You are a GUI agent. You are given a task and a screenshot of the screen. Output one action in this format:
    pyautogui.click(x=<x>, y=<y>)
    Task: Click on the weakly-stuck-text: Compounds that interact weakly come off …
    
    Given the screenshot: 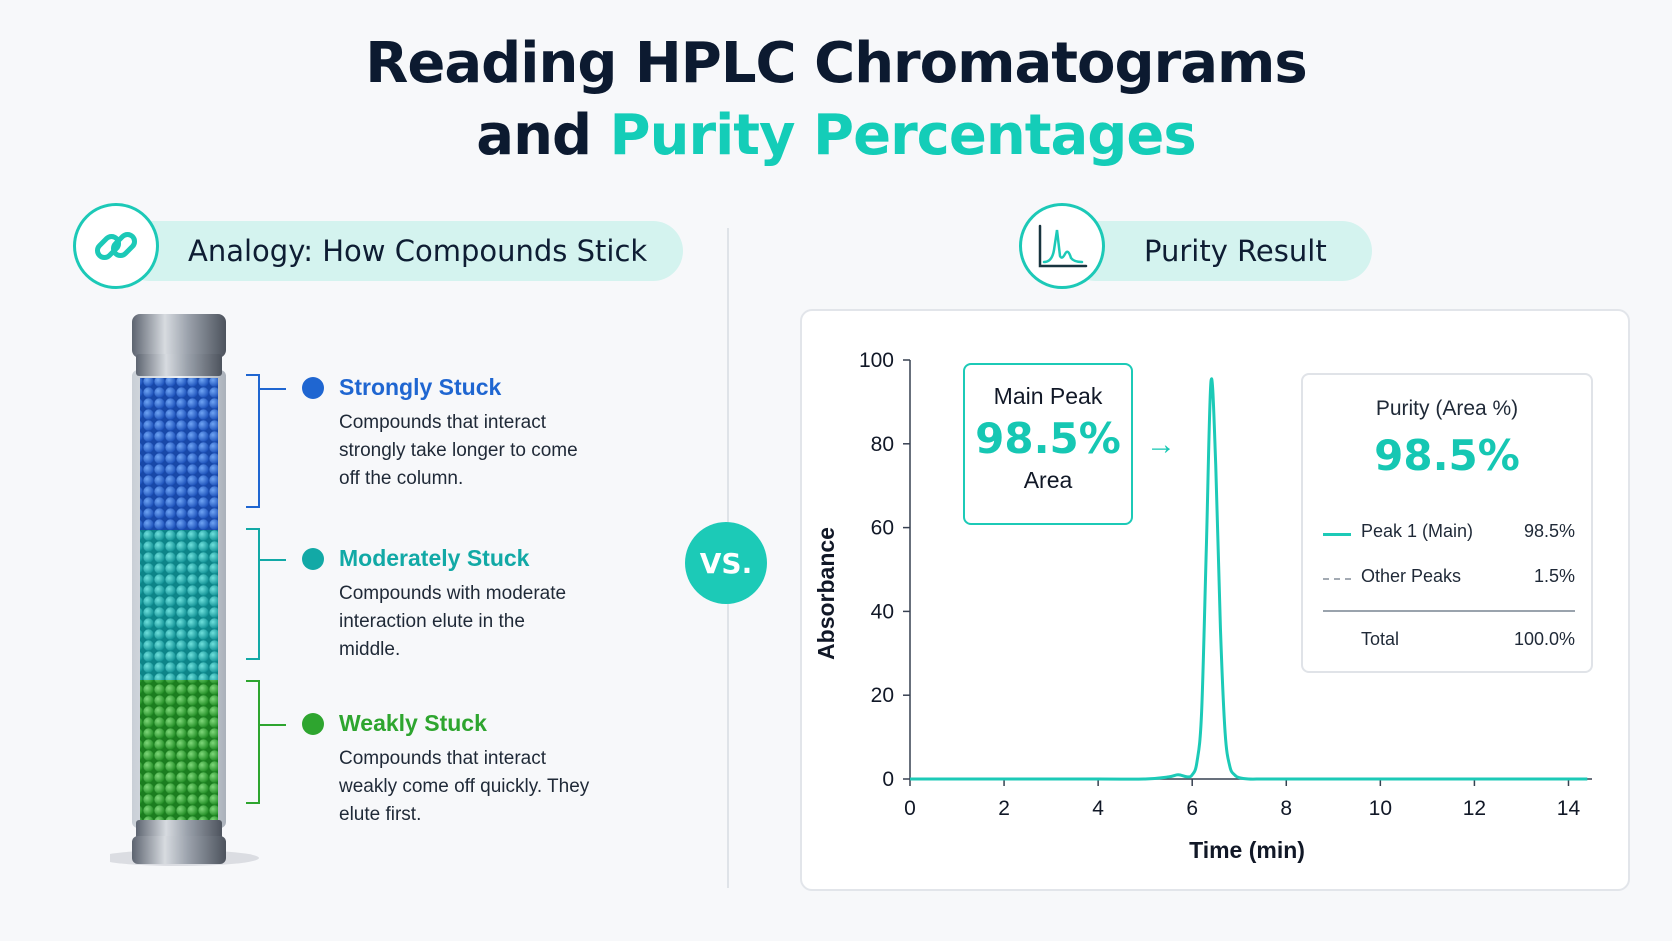 What is the action you would take?
    pyautogui.click(x=464, y=786)
    